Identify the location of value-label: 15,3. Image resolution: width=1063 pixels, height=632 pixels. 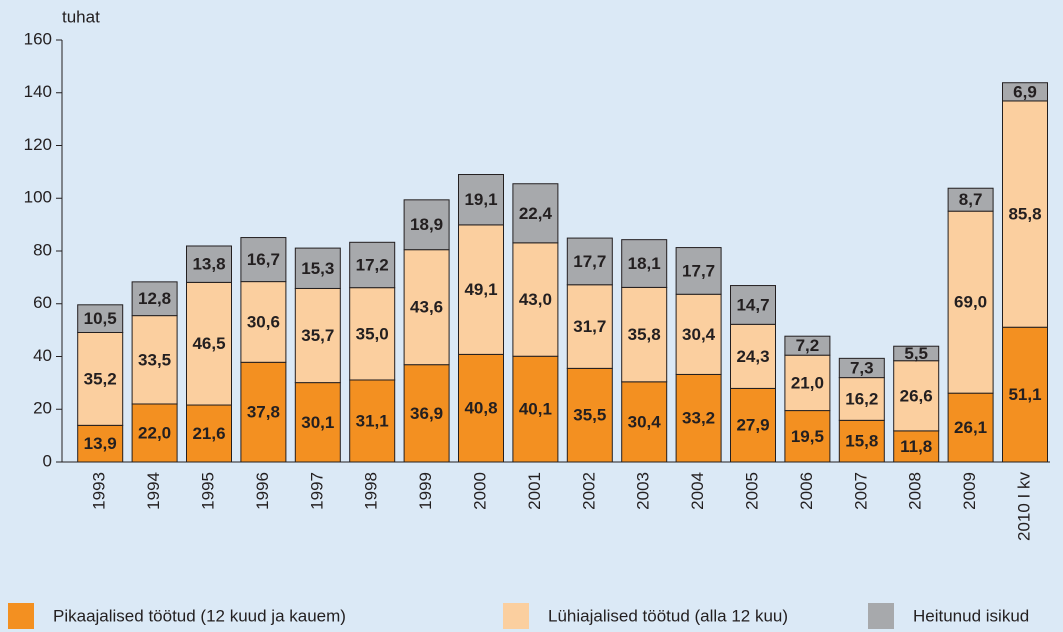
(317, 268).